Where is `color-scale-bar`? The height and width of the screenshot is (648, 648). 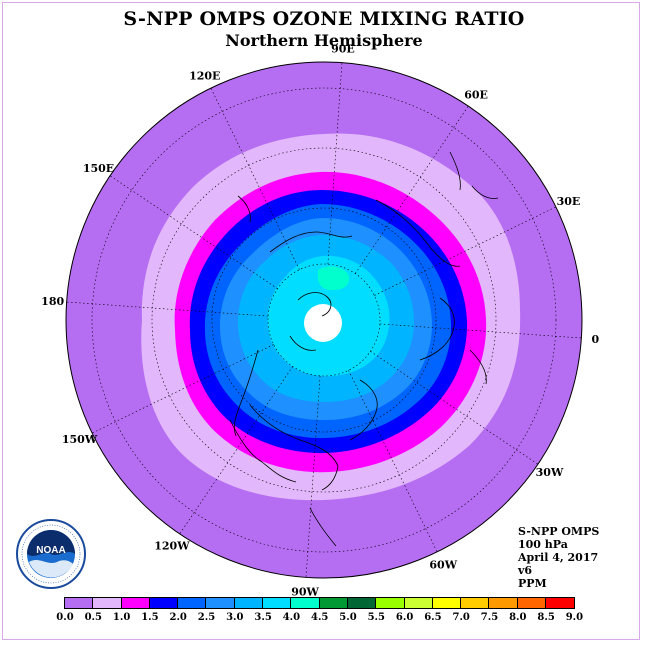 color-scale-bar is located at coordinates (320, 603).